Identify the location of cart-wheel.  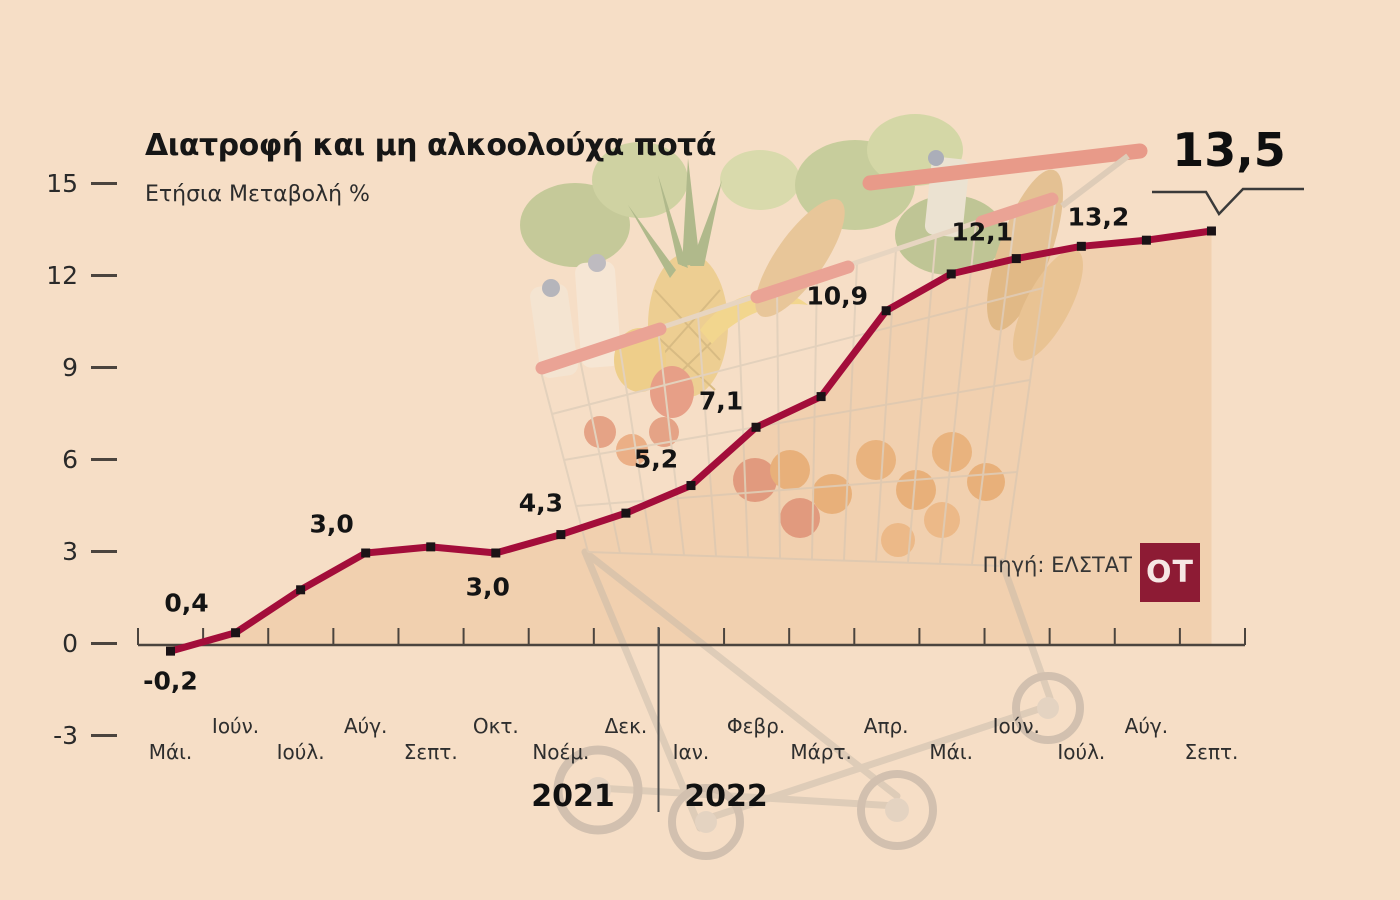
(818, 766).